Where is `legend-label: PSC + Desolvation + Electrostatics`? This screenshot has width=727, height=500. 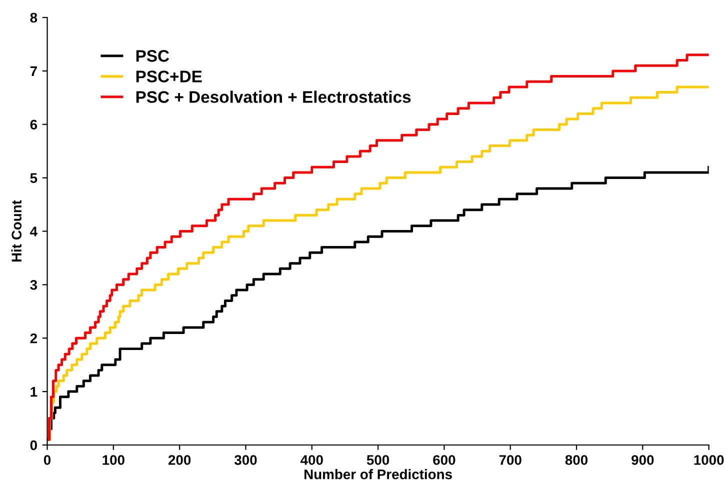
legend-label: PSC + Desolvation + Electrostatics is located at coordinates (273, 96).